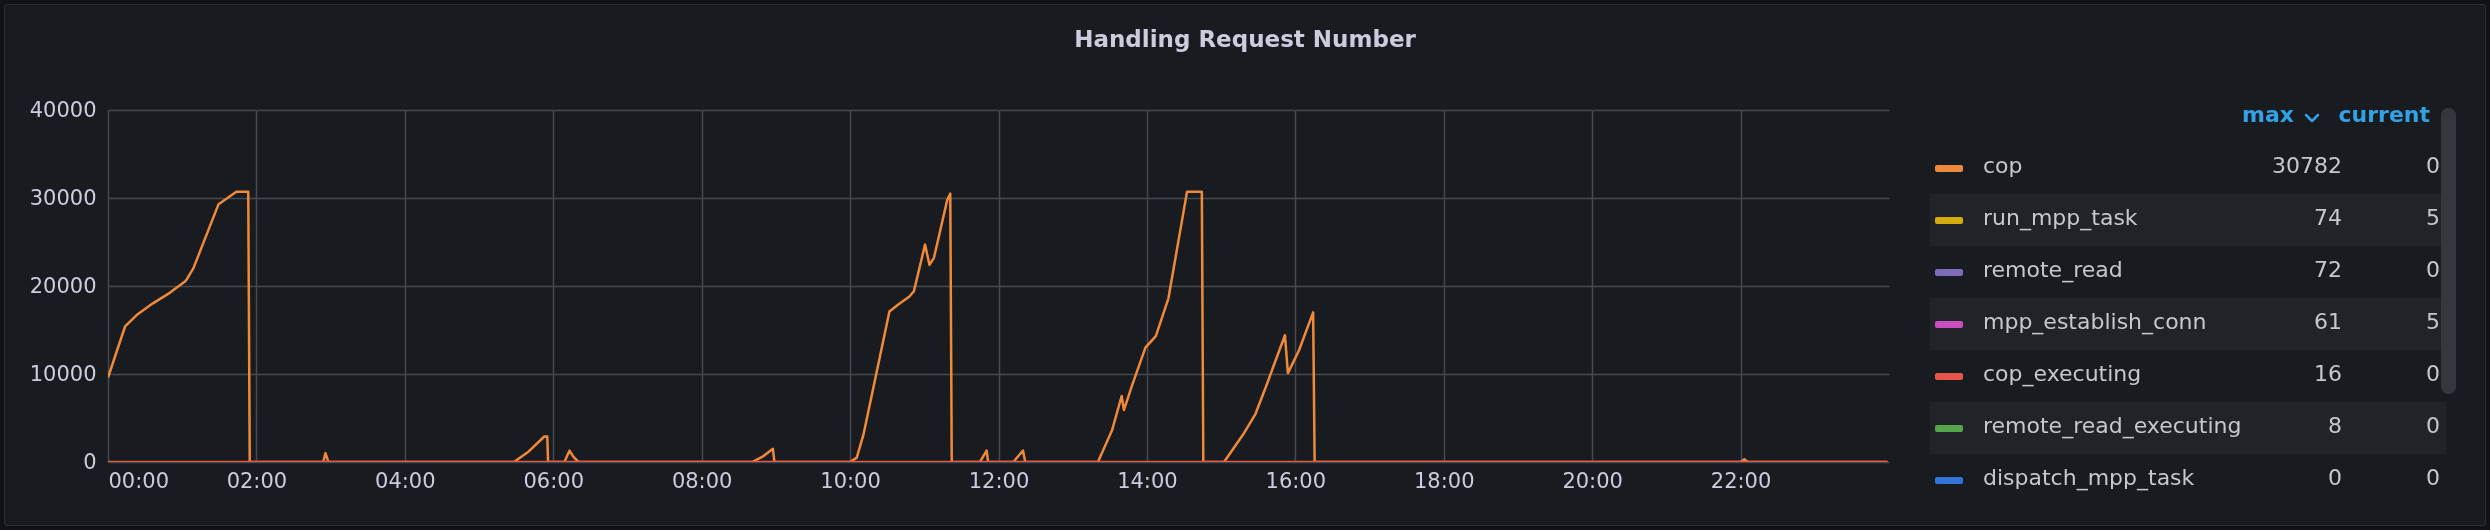 This screenshot has height=530, width=2490. I want to click on text: 8, so click(2335, 425).